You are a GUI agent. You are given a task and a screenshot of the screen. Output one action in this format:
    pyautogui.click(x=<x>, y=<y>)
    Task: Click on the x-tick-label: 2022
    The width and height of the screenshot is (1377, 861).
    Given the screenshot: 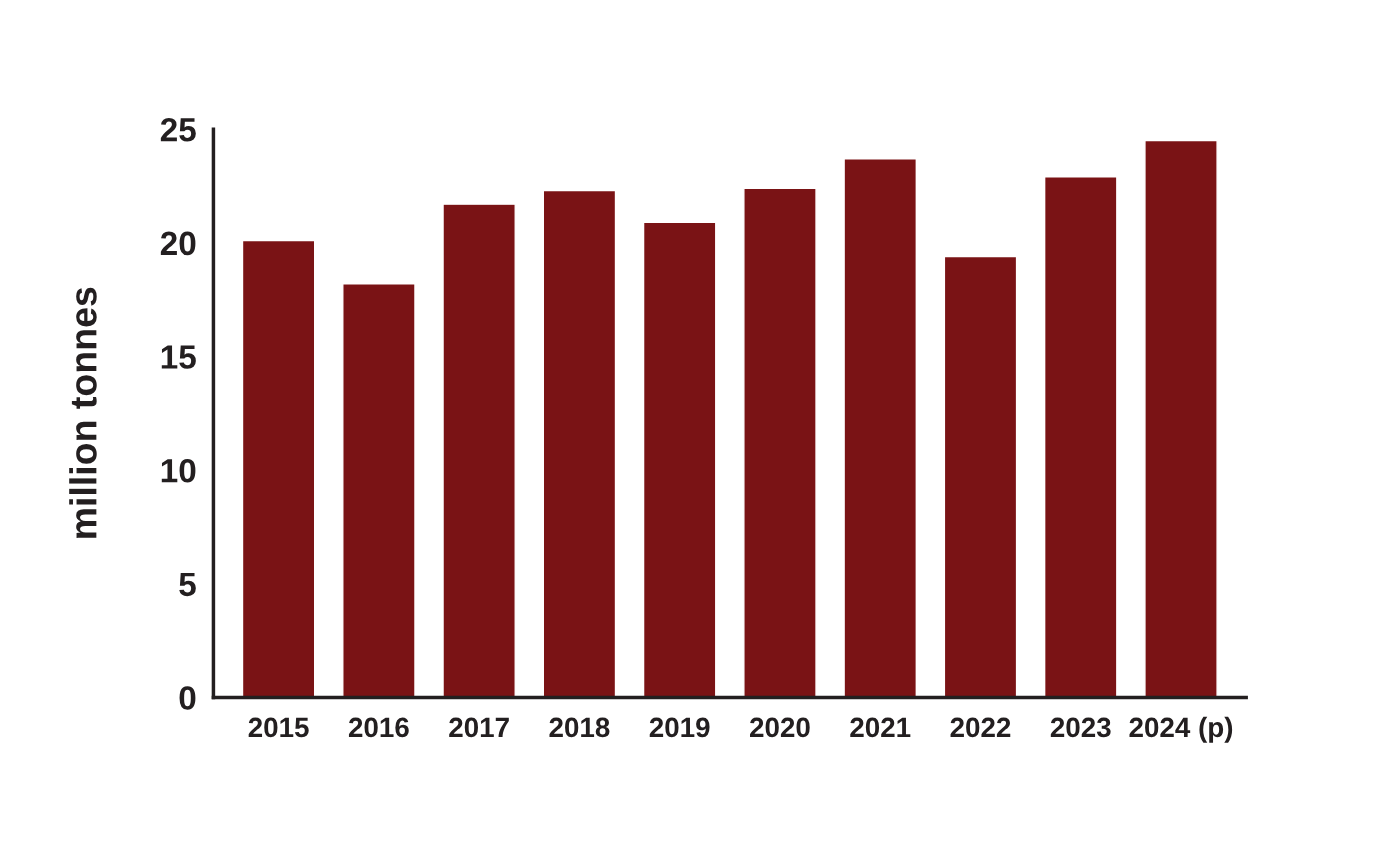 What is the action you would take?
    pyautogui.click(x=980, y=727)
    